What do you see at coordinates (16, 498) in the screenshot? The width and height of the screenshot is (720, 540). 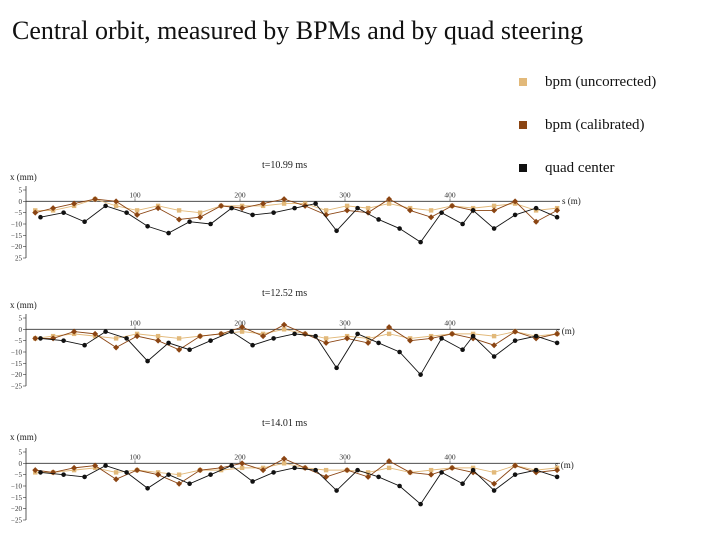 I see `y-tick-label: −15` at bounding box center [16, 498].